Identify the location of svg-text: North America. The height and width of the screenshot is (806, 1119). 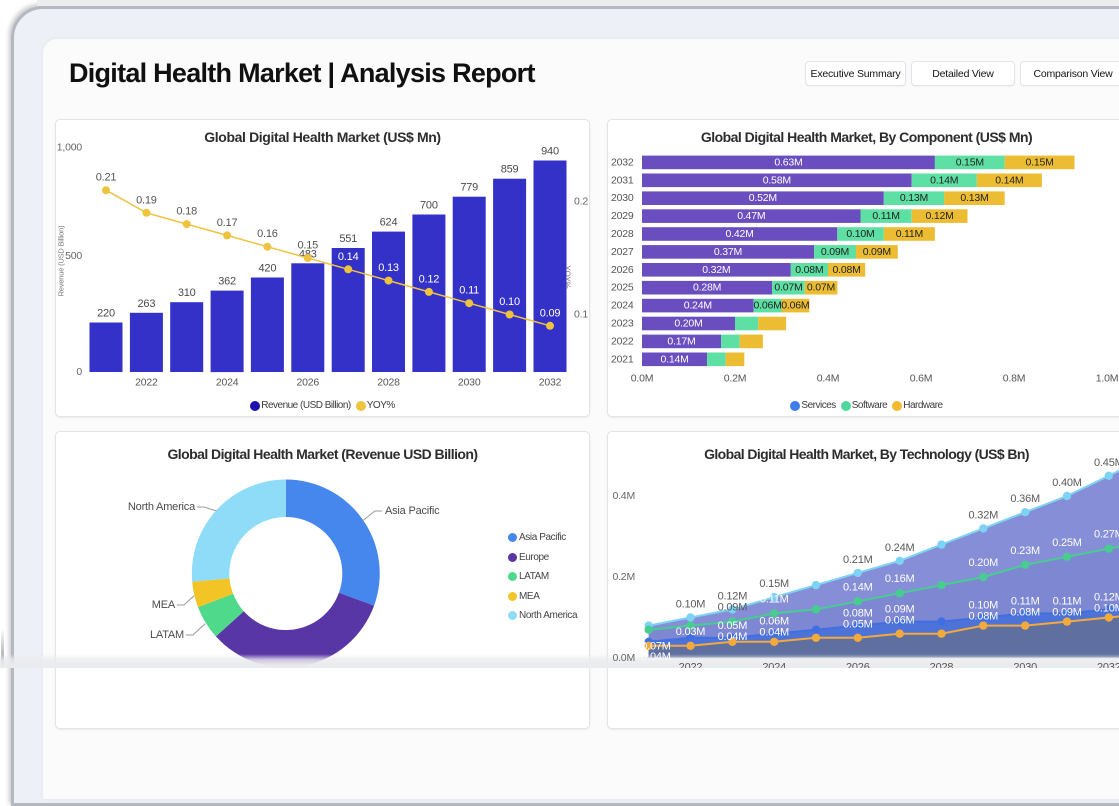
(162, 507).